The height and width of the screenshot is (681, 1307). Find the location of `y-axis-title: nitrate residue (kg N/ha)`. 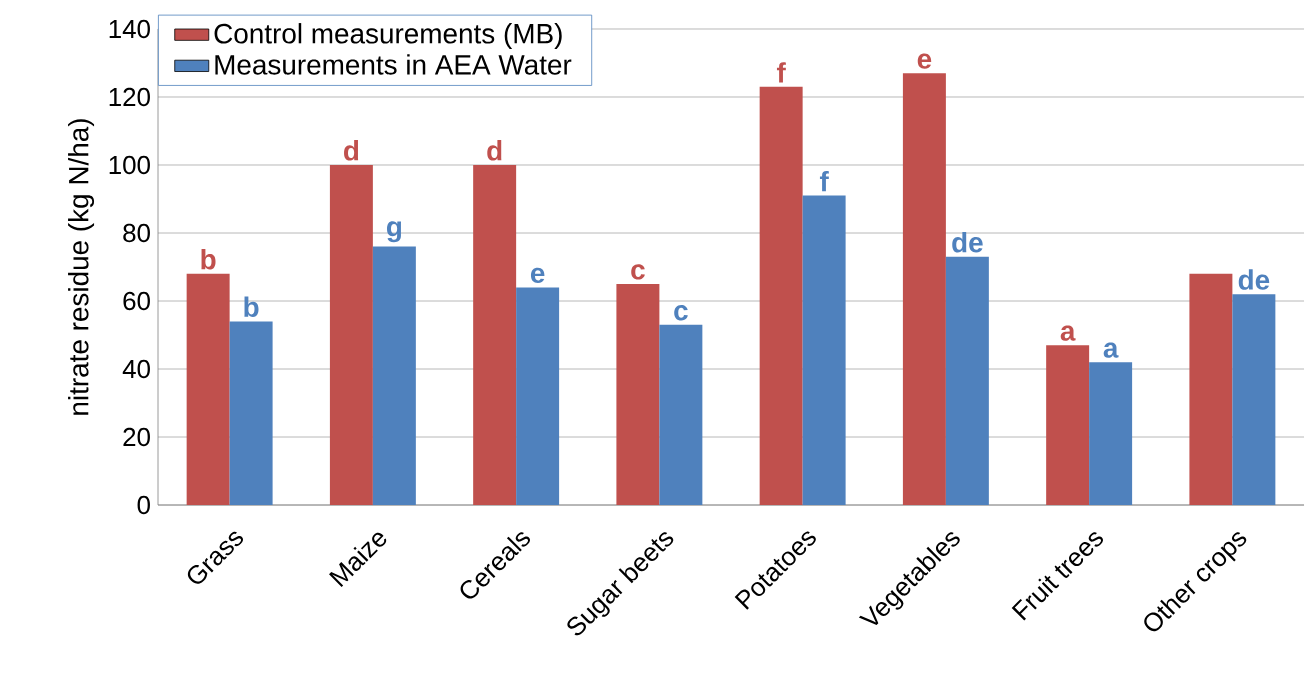

y-axis-title: nitrate residue (kg N/ha) is located at coordinates (81, 267).